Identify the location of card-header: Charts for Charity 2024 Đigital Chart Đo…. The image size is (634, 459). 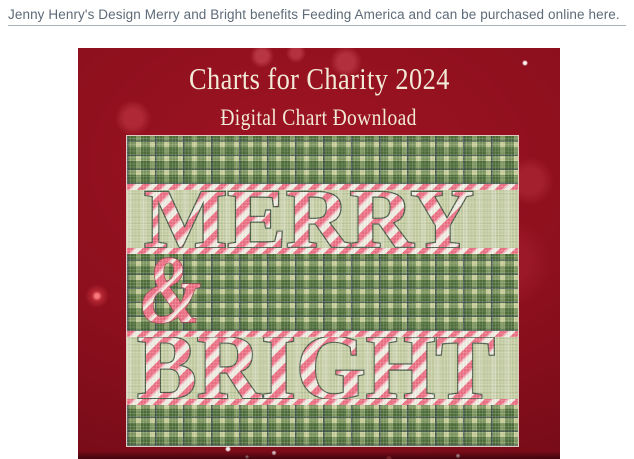
(319, 89).